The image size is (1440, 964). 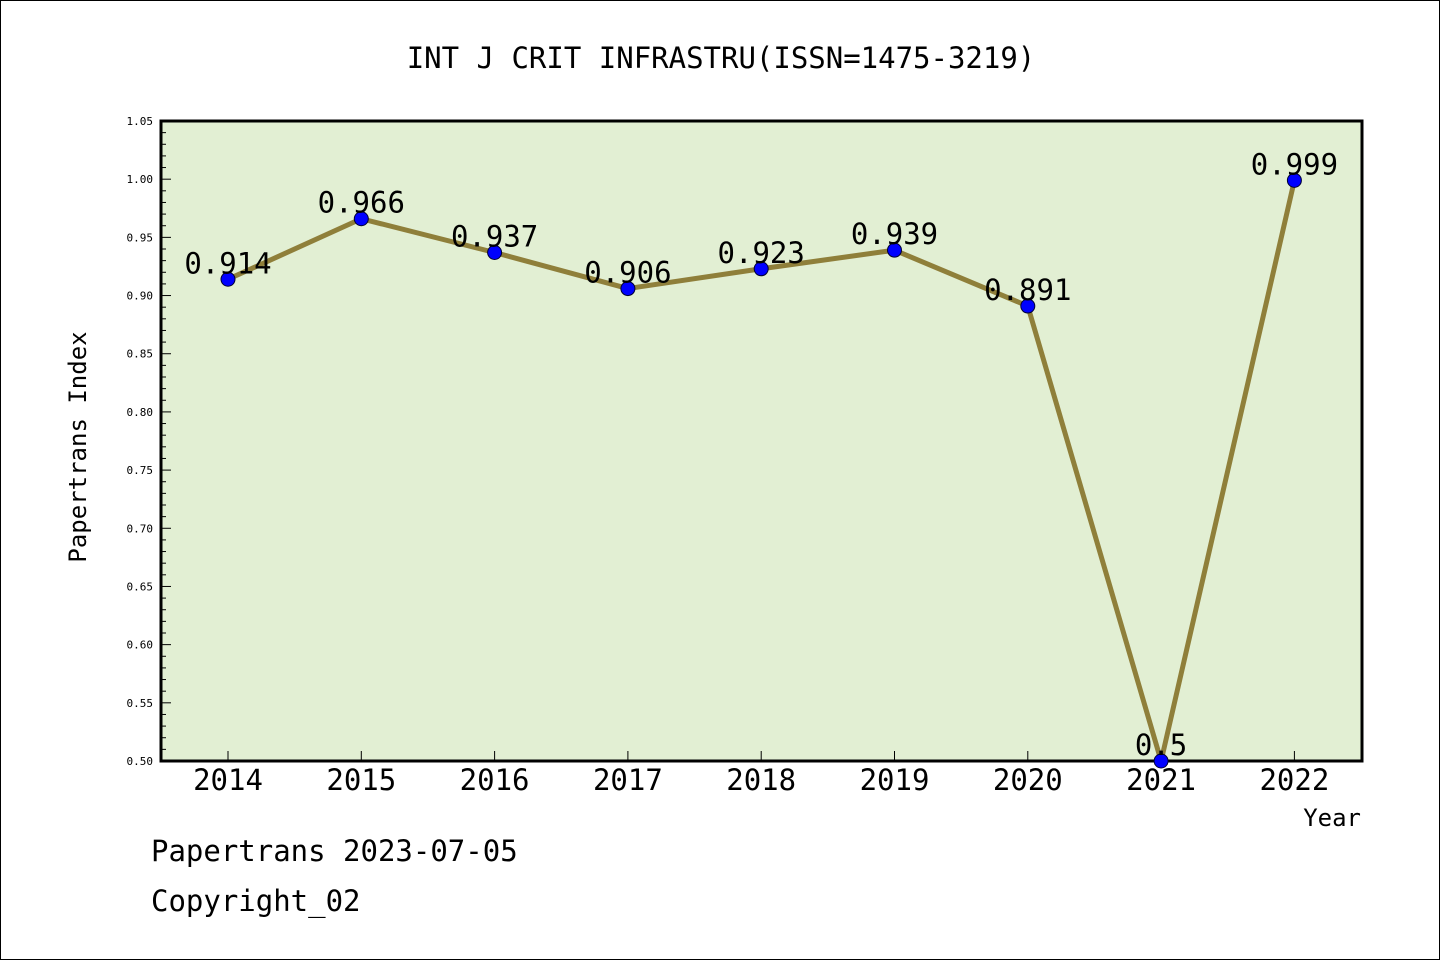 What do you see at coordinates (361, 203) in the screenshot?
I see `data-label: 0.966` at bounding box center [361, 203].